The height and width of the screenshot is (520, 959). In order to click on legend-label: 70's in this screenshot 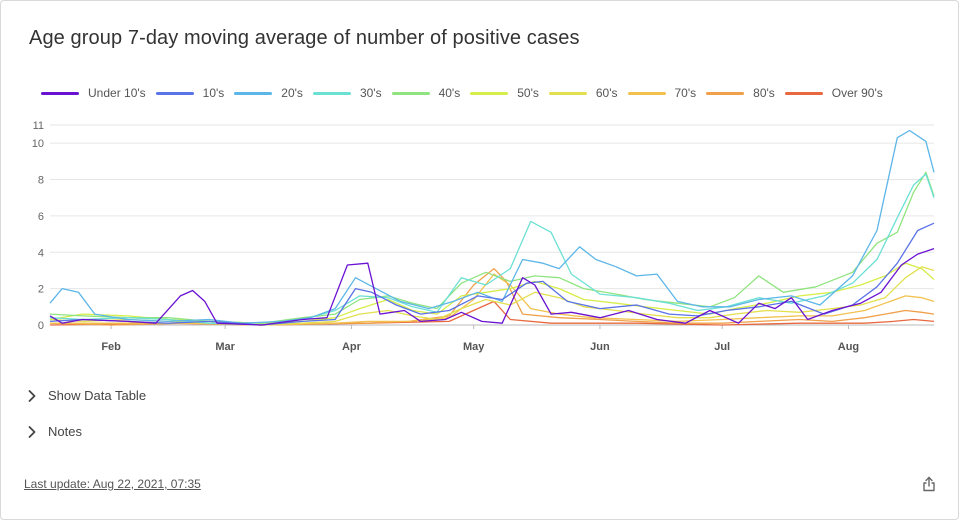, I will do `click(685, 93)`.